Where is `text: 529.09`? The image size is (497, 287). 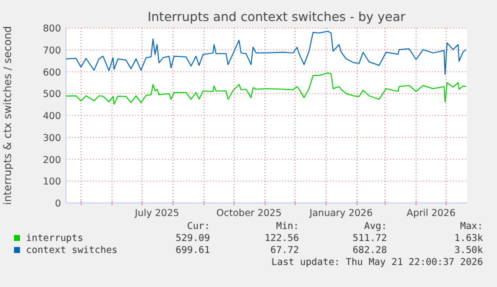
text: 529.09 is located at coordinates (193, 238).